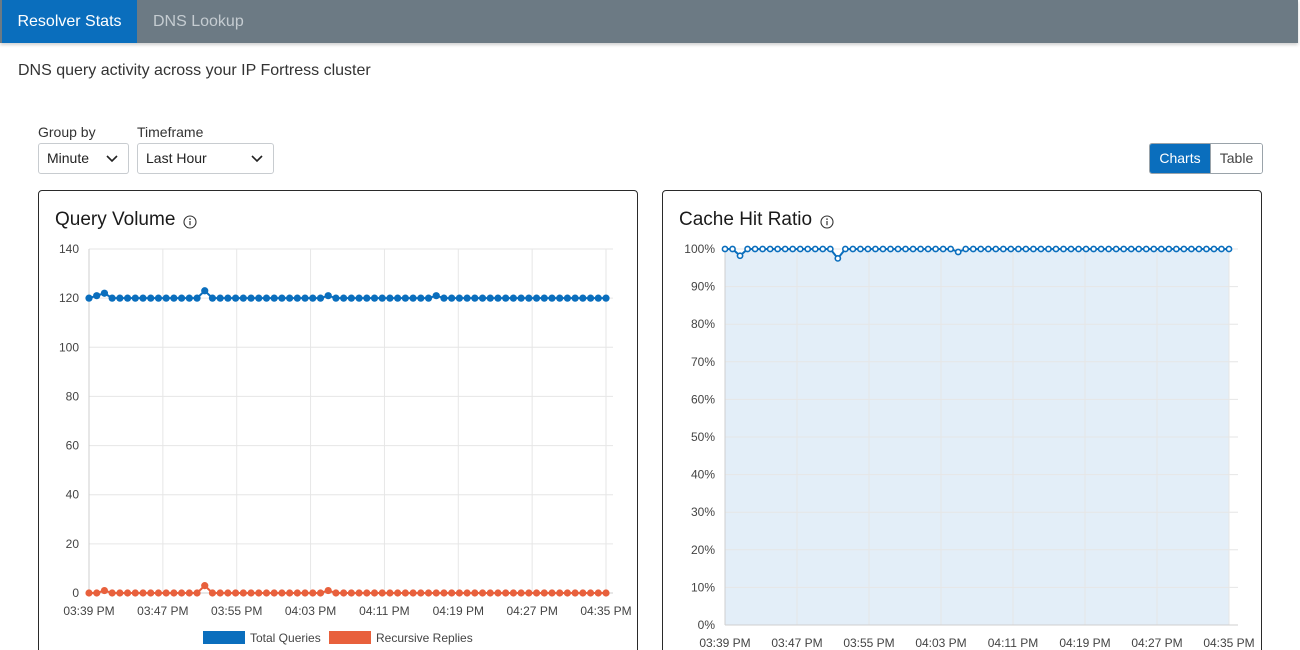 The height and width of the screenshot is (650, 1300). What do you see at coordinates (649, 21) in the screenshot?
I see `top-tab-bar: Resolver Stats DNS Lookup` at bounding box center [649, 21].